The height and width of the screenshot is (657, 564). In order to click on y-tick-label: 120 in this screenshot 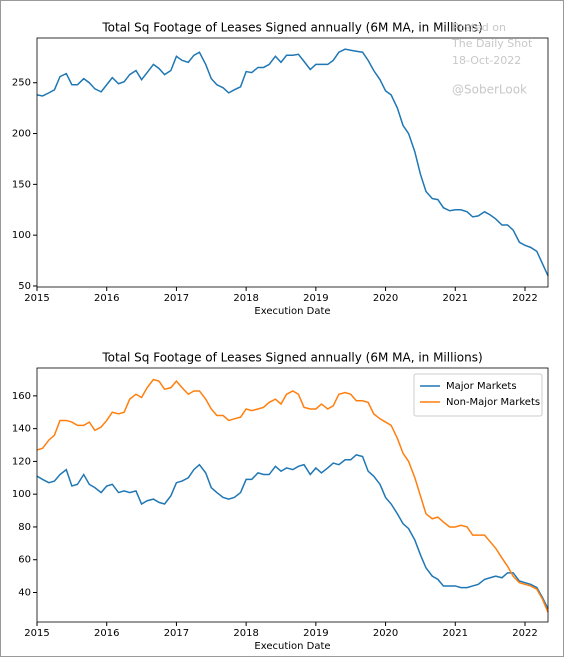, I will do `click(21, 461)`.